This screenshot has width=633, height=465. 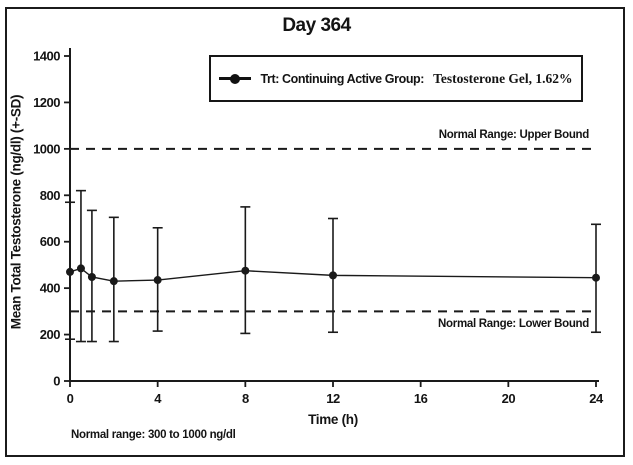 I want to click on x-tick-label: 0, so click(x=70, y=398).